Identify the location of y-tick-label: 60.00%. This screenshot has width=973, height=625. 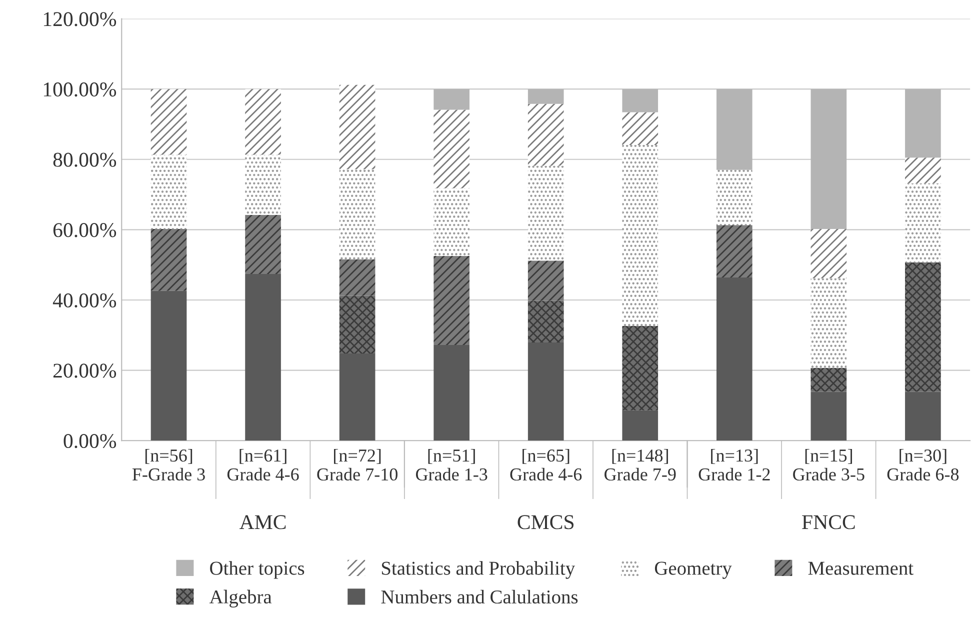
(84, 230).